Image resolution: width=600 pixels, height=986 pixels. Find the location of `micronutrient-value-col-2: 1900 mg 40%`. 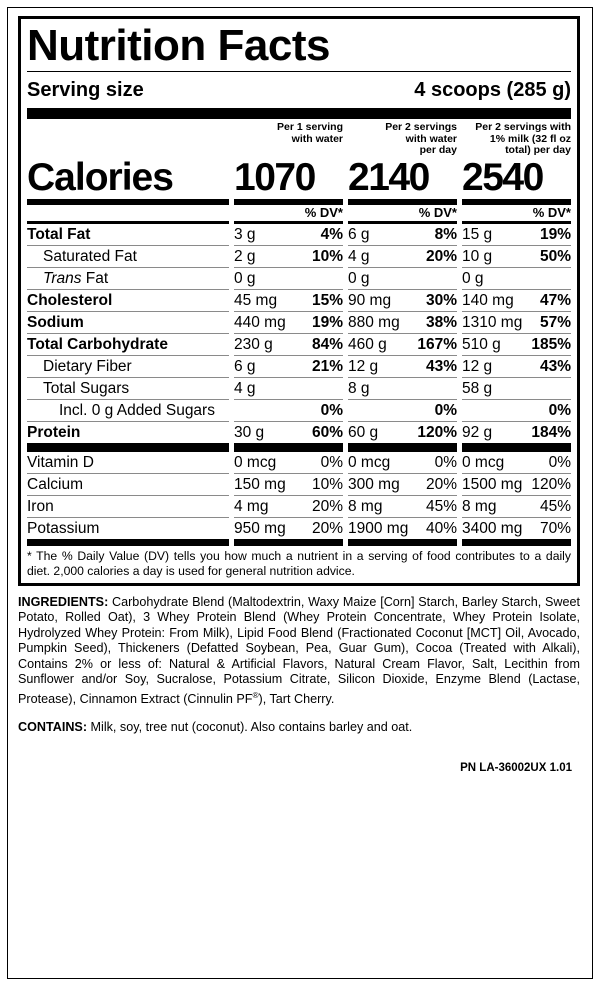

micronutrient-value-col-2: 1900 mg 40% is located at coordinates (400, 528).